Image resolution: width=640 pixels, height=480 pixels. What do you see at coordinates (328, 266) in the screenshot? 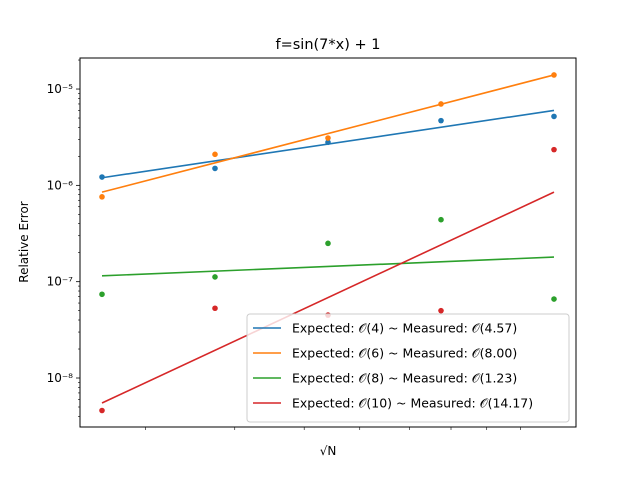
I see `series-2-fit-line` at bounding box center [328, 266].